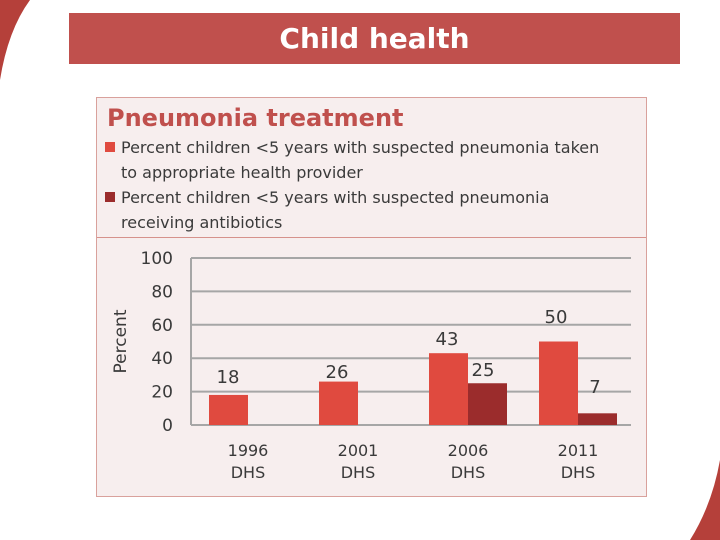 This screenshot has width=720, height=540. What do you see at coordinates (255, 118) in the screenshot?
I see `chart-title: Pneumonia treatment` at bounding box center [255, 118].